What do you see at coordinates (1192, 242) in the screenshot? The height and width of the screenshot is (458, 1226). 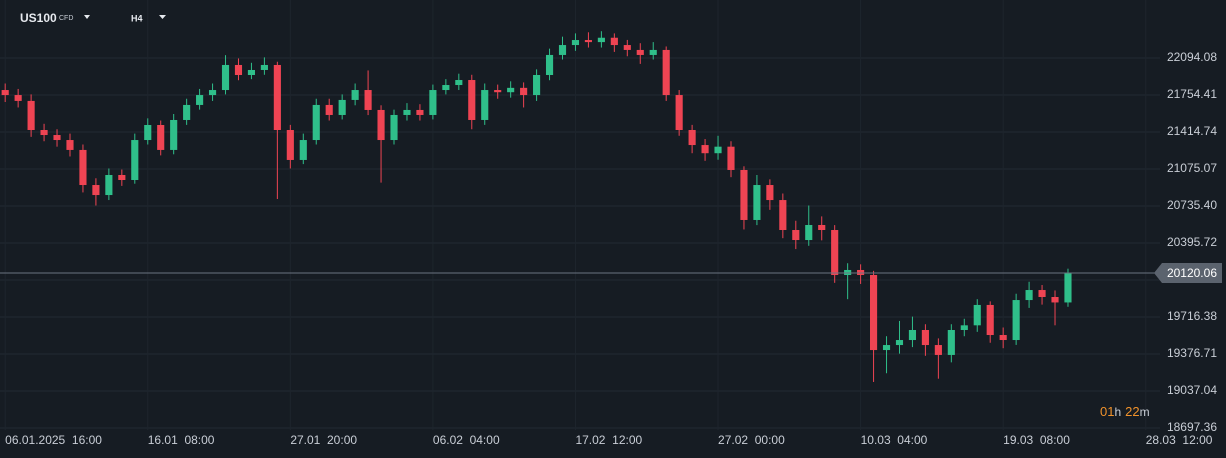 I see `y-tick-label: 20395.72` at bounding box center [1192, 242].